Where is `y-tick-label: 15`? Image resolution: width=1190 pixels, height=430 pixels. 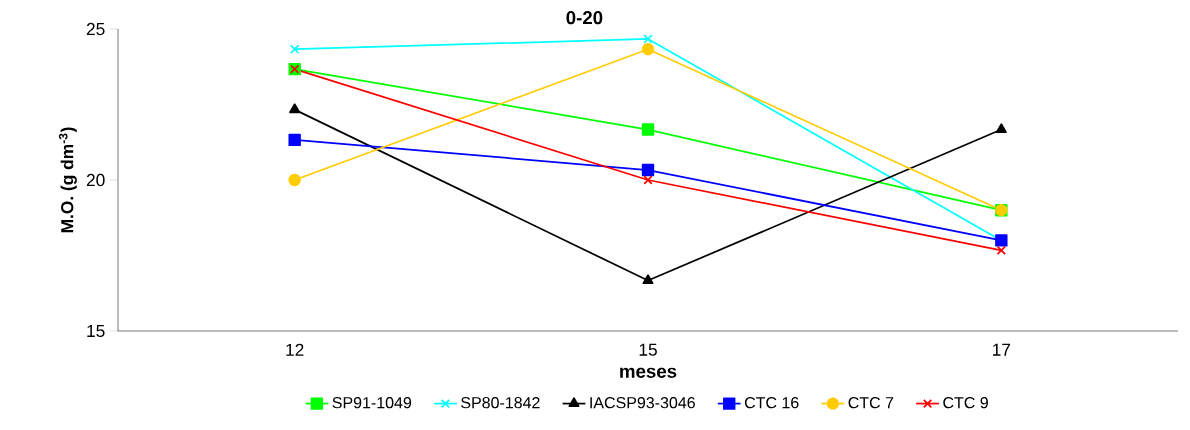 y-tick-label: 15 is located at coordinates (96, 331).